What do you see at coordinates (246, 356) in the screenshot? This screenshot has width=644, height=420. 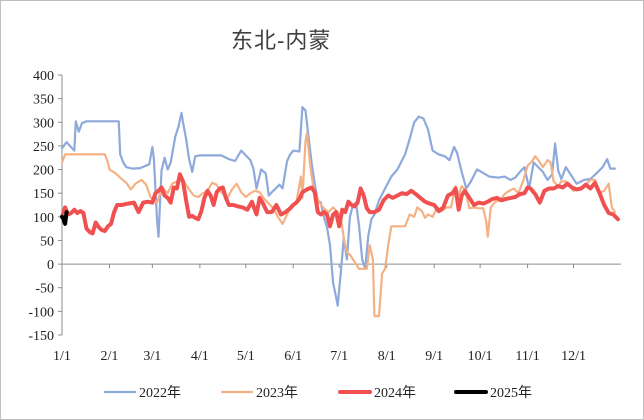 I see `x-tick-label: 5/1` at bounding box center [246, 356].